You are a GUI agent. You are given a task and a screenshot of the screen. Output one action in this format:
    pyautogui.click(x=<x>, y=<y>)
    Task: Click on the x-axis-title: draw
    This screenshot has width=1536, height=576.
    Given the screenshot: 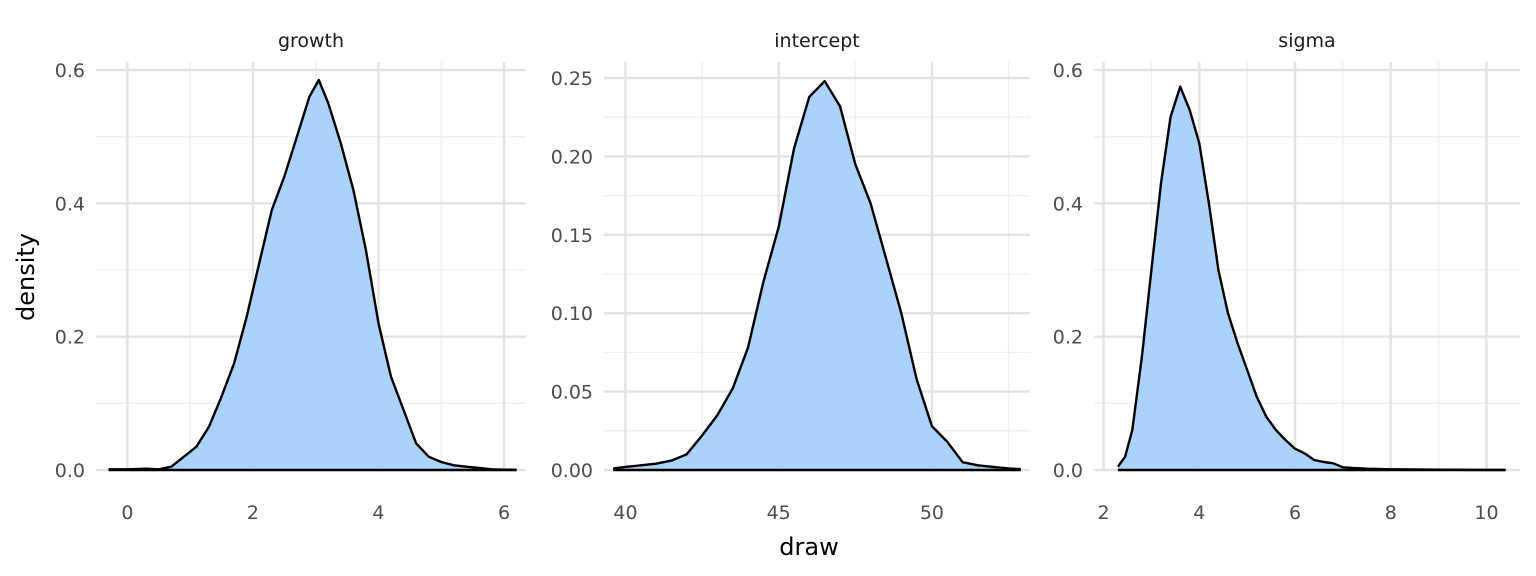 What is the action you would take?
    pyautogui.click(x=808, y=547)
    